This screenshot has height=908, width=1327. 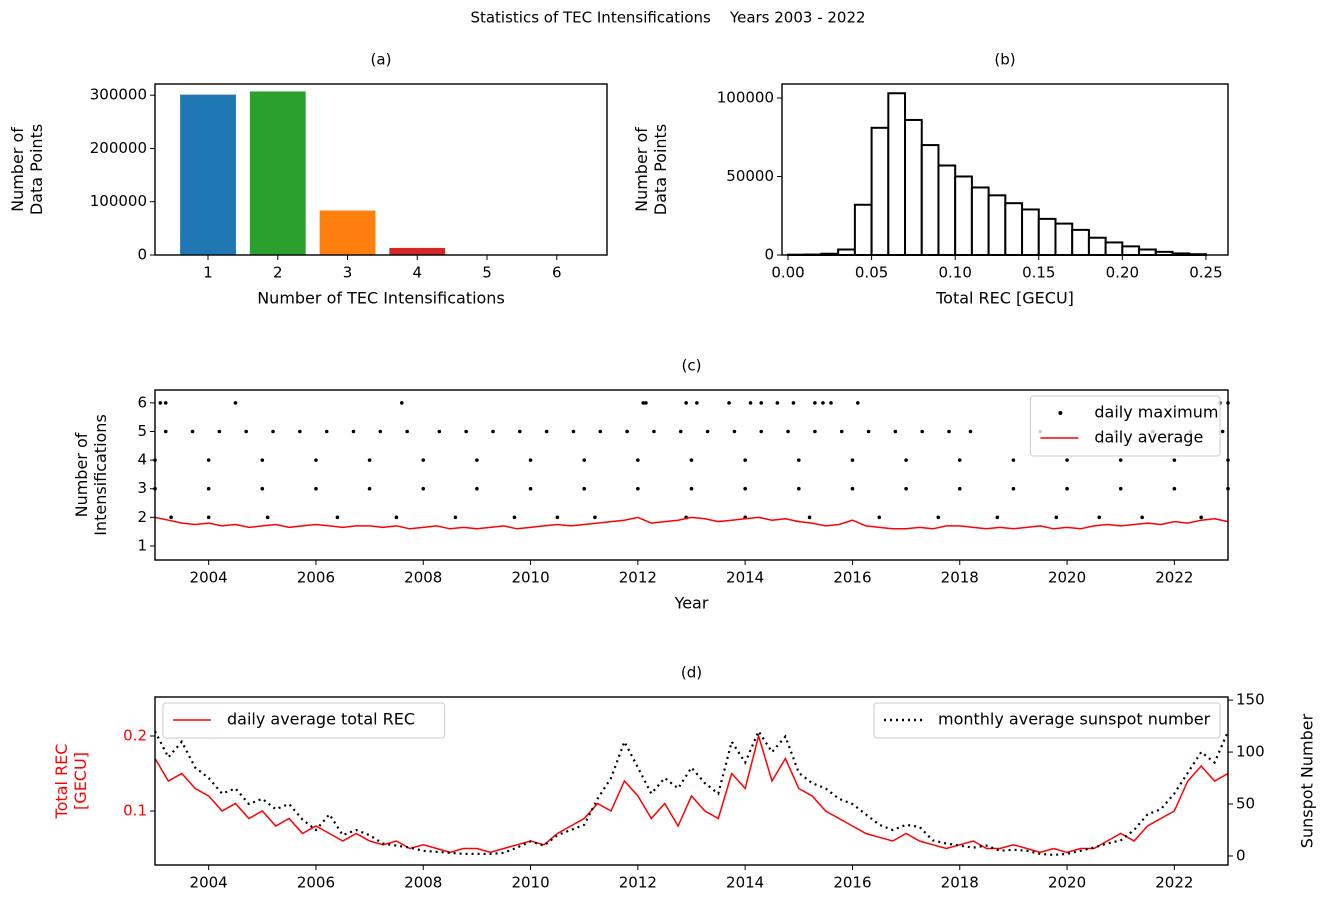 What do you see at coordinates (691, 603) in the screenshot?
I see `x-axis-label: Year` at bounding box center [691, 603].